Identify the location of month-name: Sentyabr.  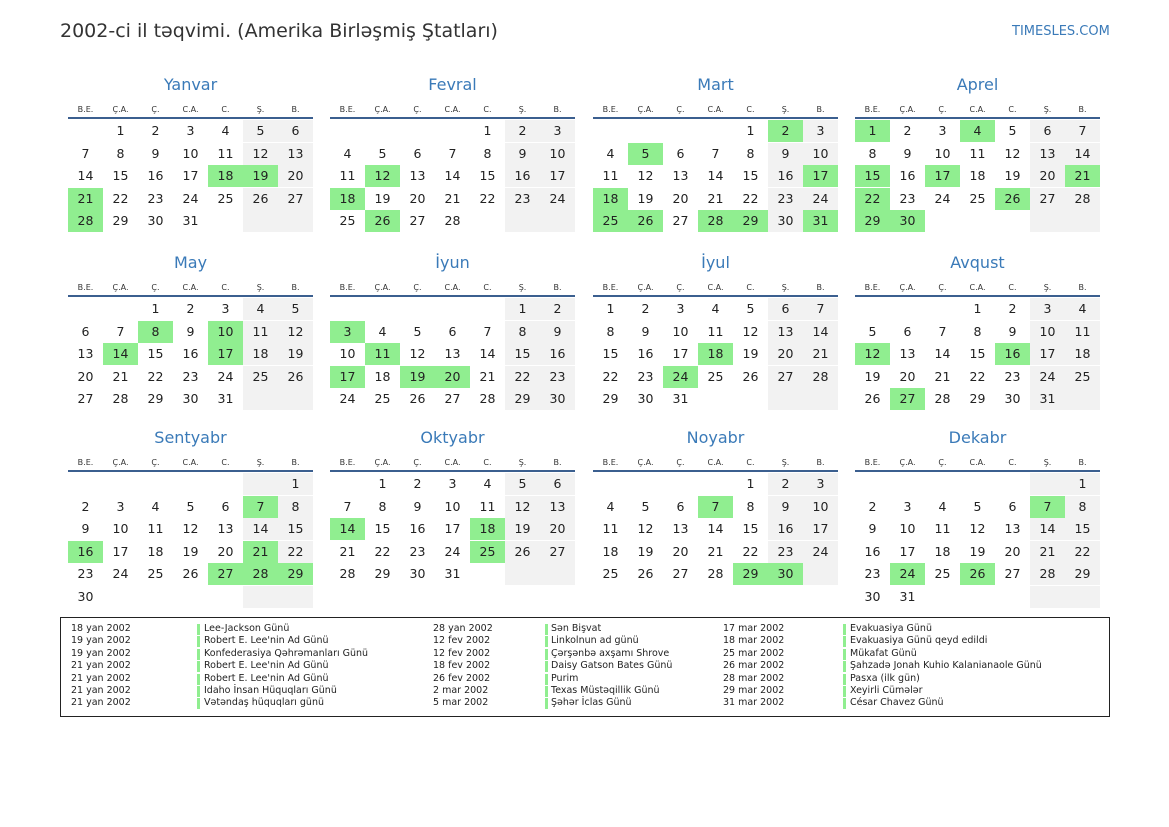
(190, 437).